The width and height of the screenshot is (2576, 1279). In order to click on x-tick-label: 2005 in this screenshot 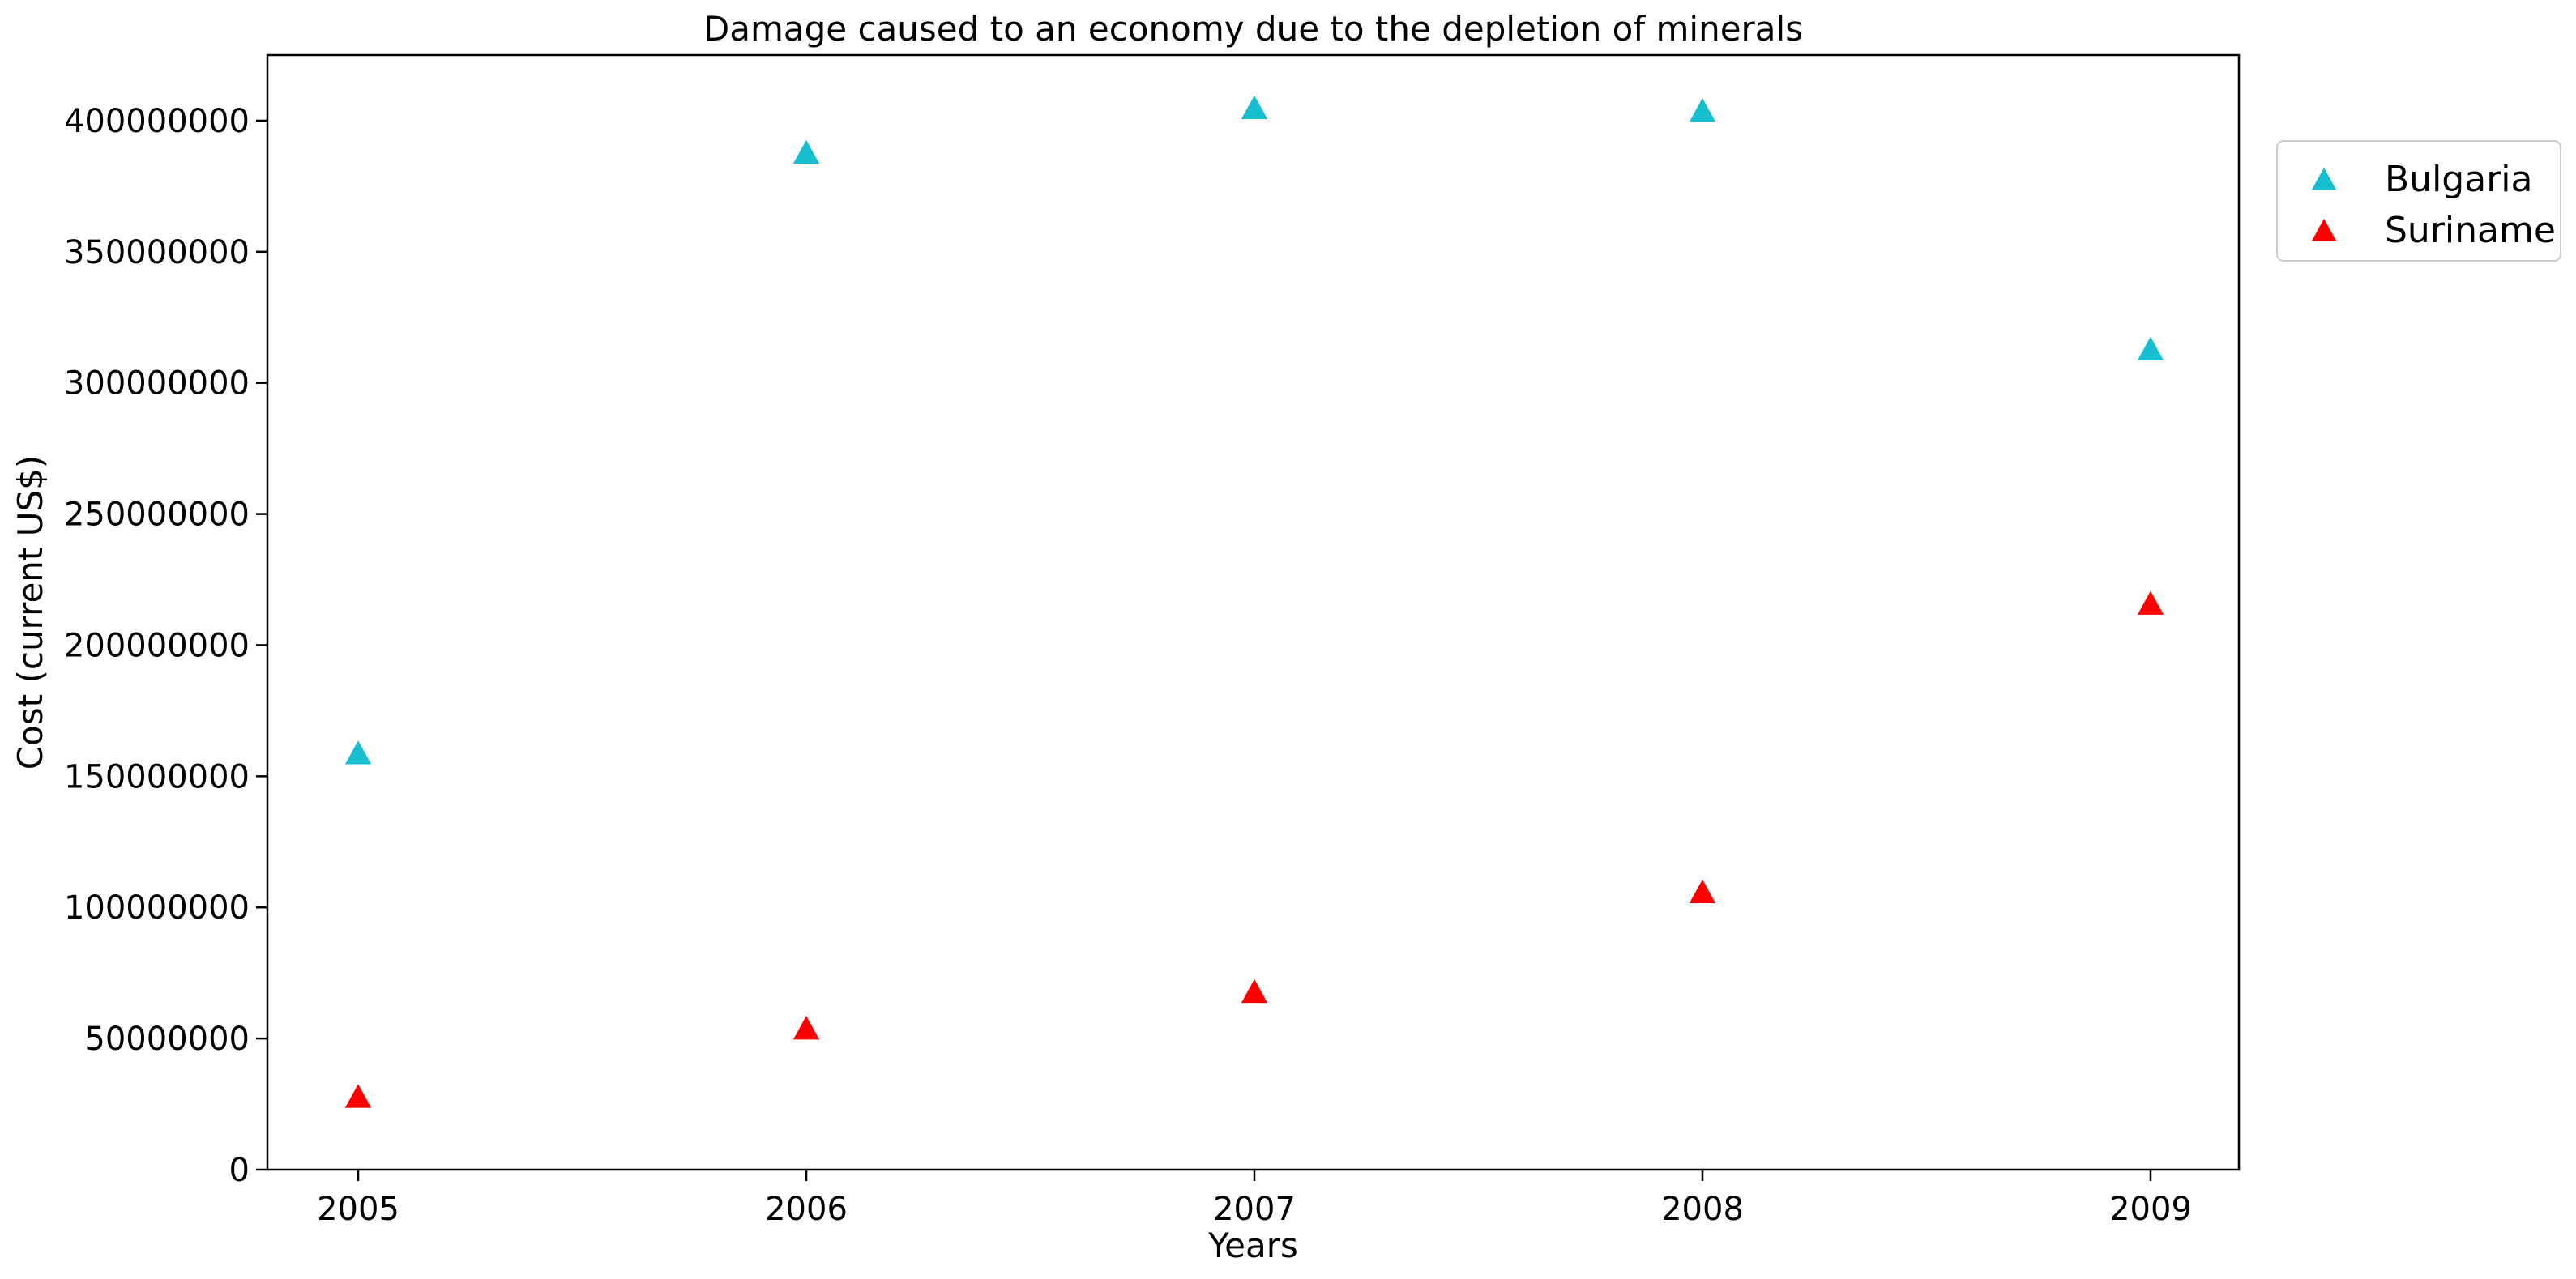, I will do `click(358, 1209)`.